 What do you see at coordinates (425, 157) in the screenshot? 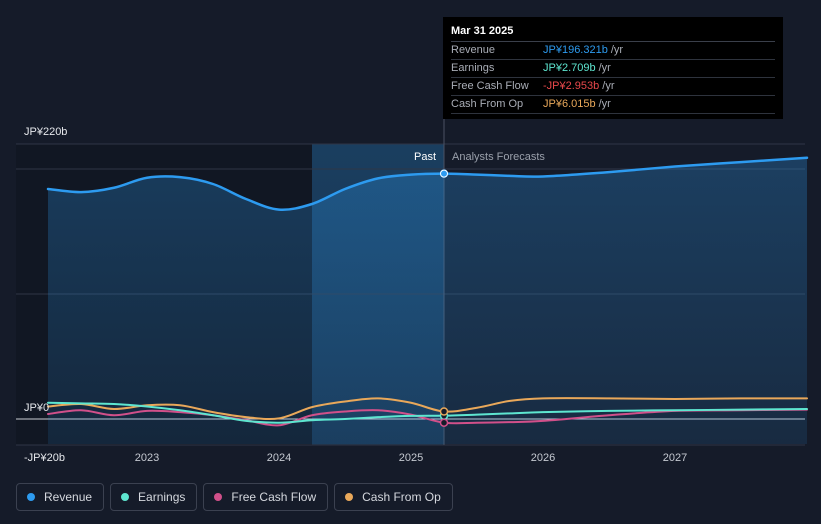
I see `past-label: Past` at bounding box center [425, 157].